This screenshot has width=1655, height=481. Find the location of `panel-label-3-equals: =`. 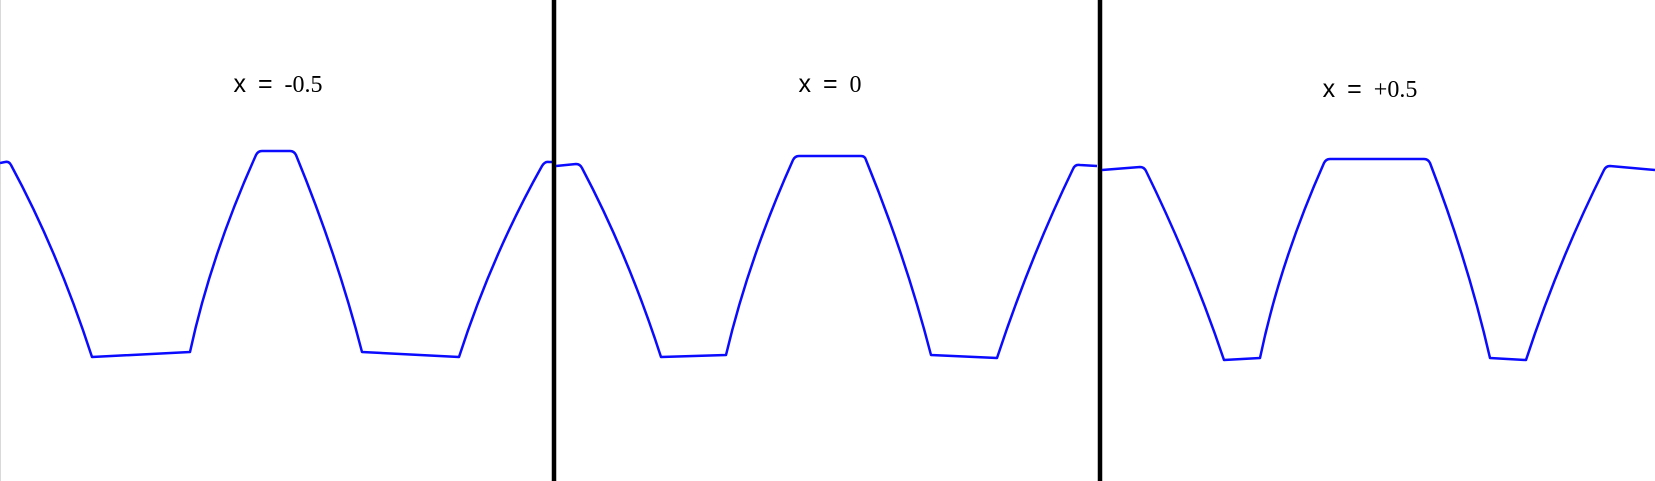

panel-label-3-equals: = is located at coordinates (1354, 89).